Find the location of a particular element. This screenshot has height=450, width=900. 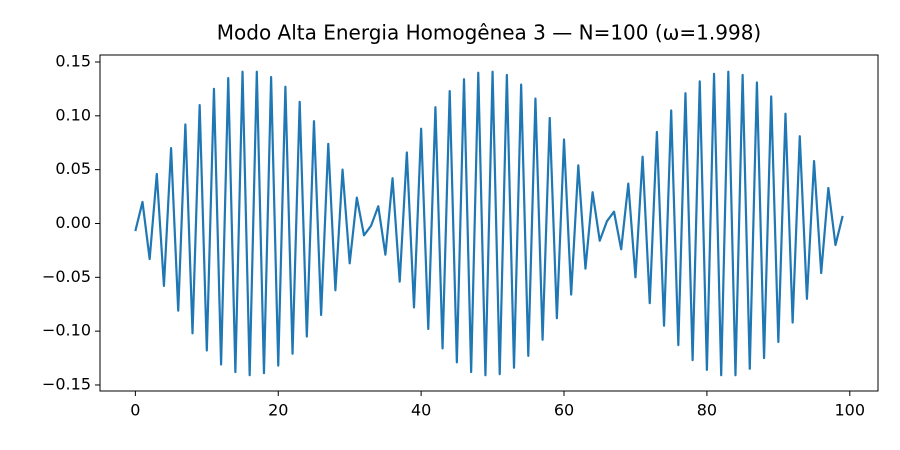

x-tick-label: 40 is located at coordinates (421, 410).